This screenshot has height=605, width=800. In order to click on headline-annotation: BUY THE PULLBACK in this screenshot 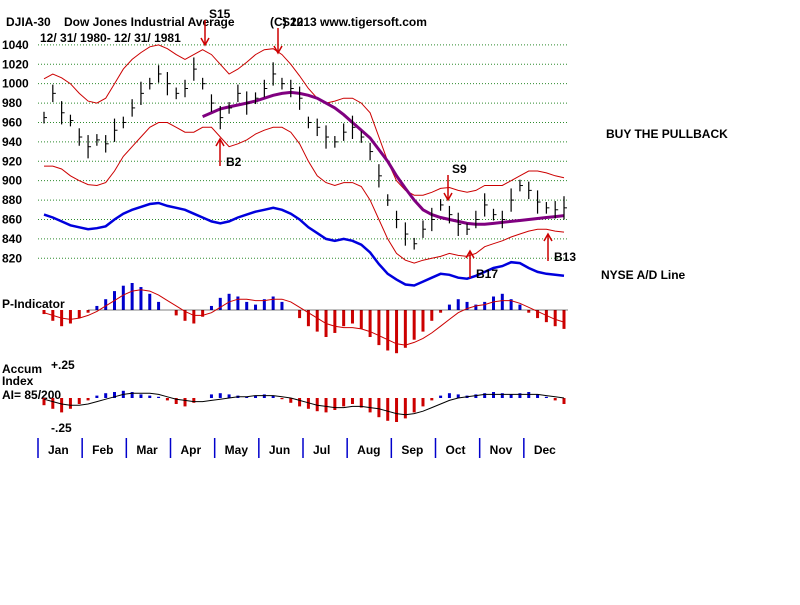, I will do `click(667, 134)`.